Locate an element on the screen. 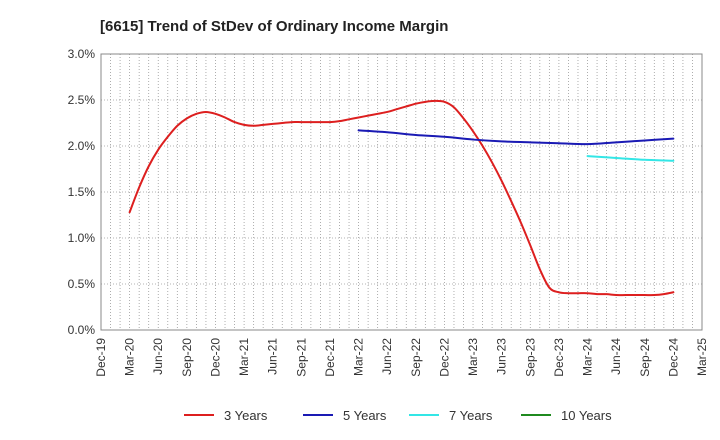  x-tick-label: Jun-24 is located at coordinates (616, 356).